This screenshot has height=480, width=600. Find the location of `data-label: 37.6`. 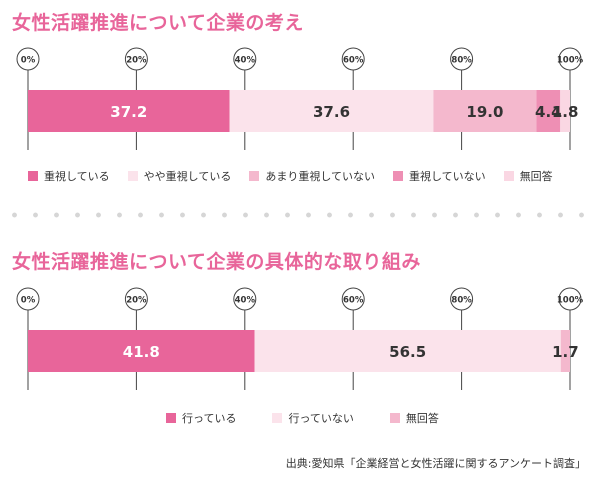

data-label: 37.6 is located at coordinates (331, 112).